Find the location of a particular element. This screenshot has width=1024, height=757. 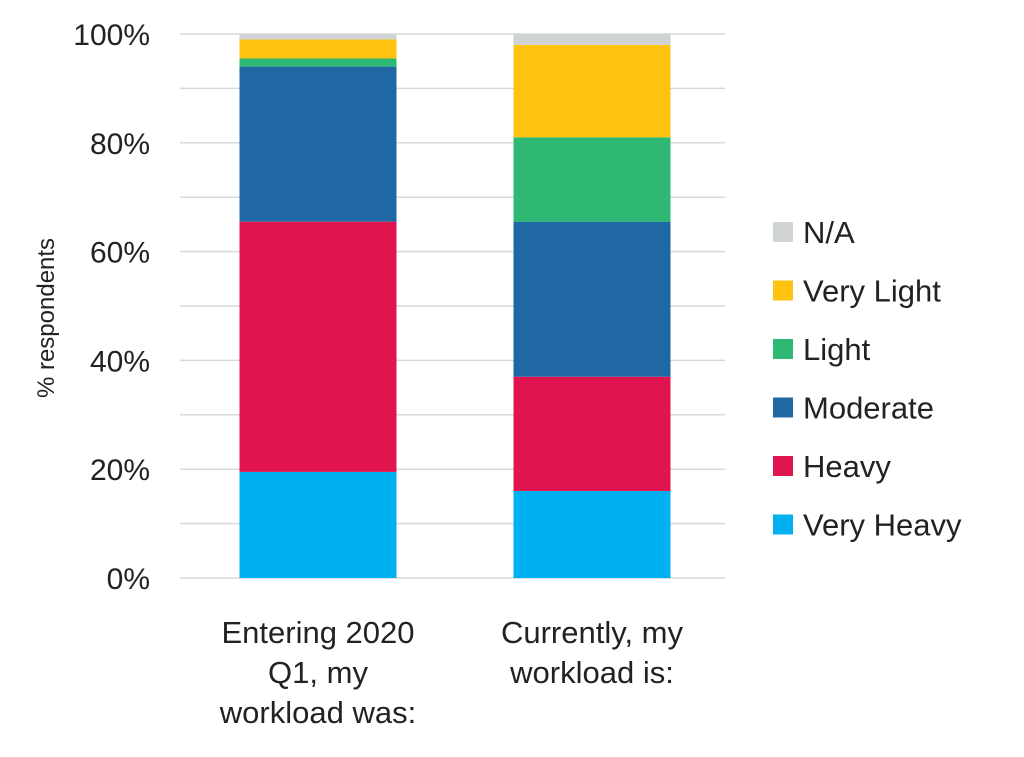

legend-label: Heavy is located at coordinates (847, 466).